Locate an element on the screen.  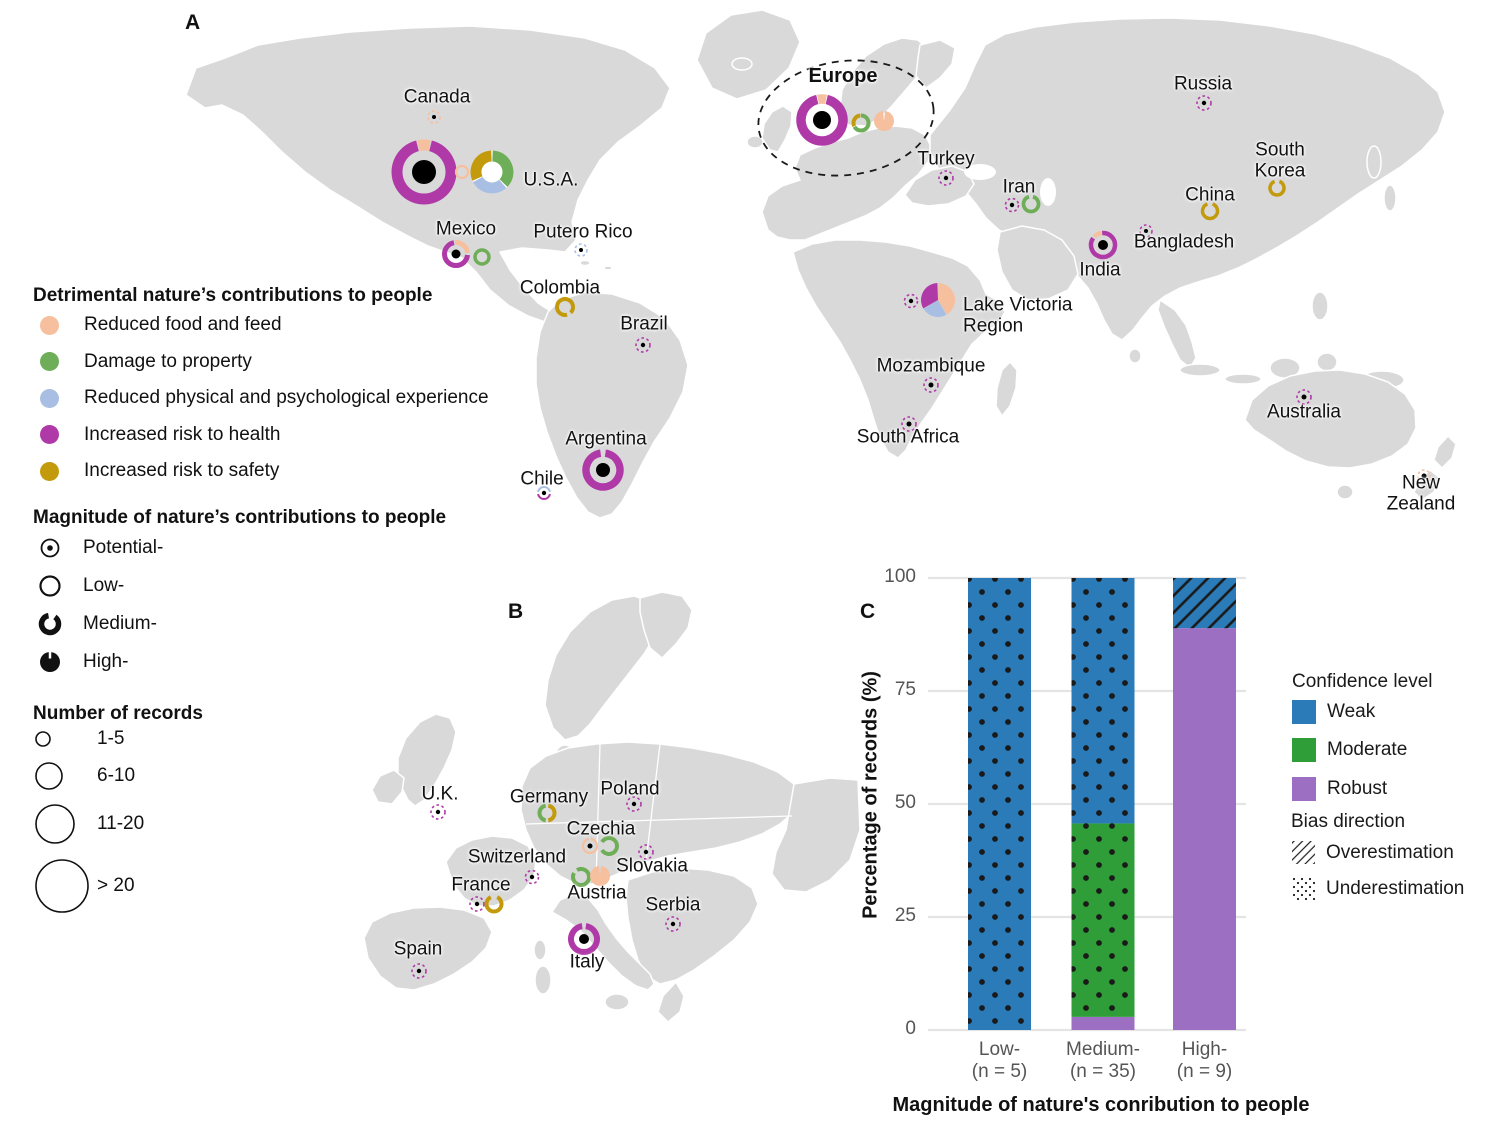
land-greece-b is located at coordinates (671, 1002).